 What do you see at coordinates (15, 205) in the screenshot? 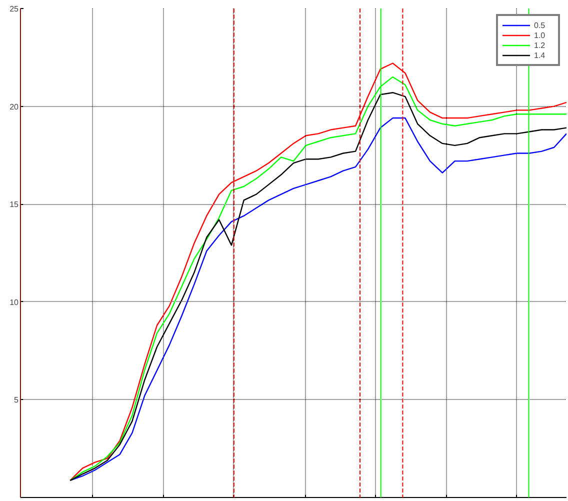
I see `y-tick-label: 15` at bounding box center [15, 205].